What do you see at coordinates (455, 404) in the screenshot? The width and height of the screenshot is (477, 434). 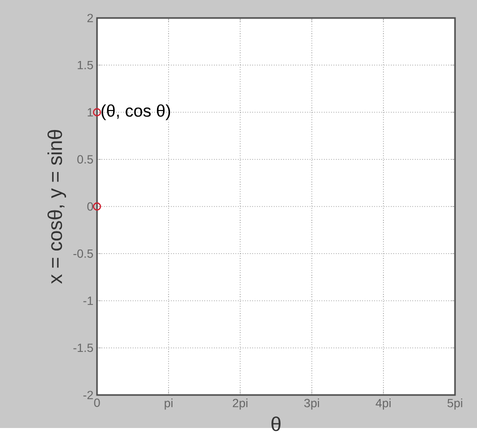 I see `x-tick-label: 5pi` at bounding box center [455, 404].